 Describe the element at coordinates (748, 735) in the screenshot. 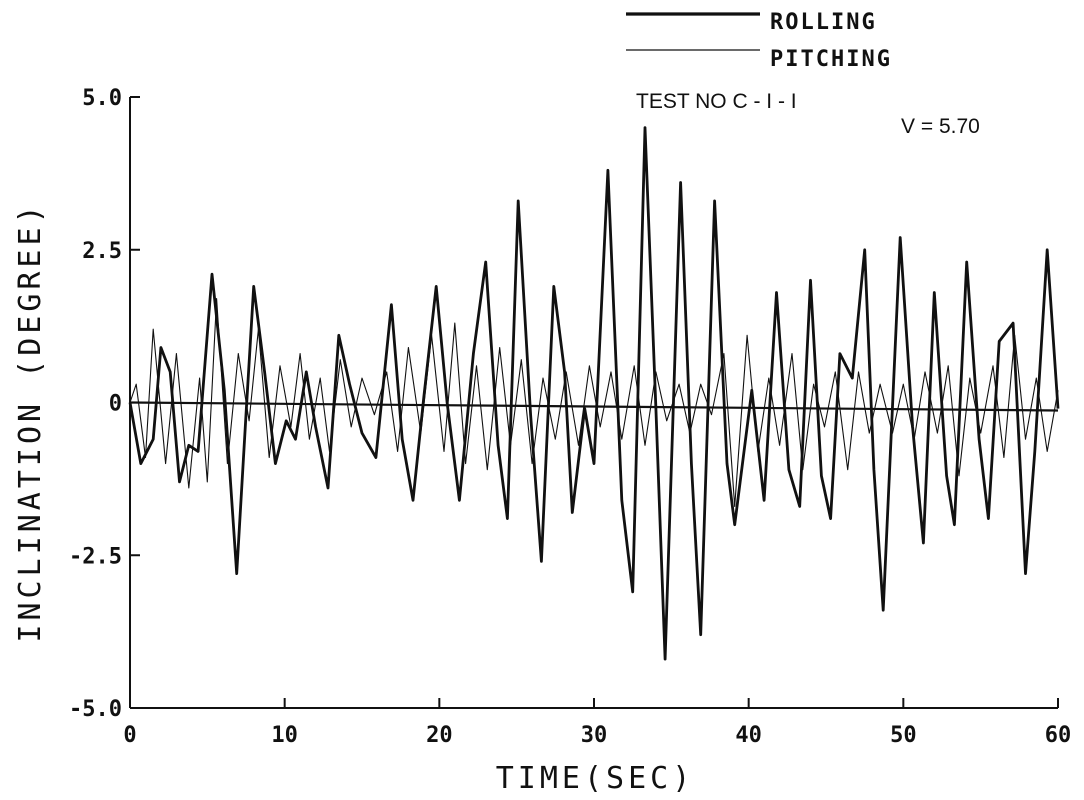

I see `x-tick-label: 40` at that location.